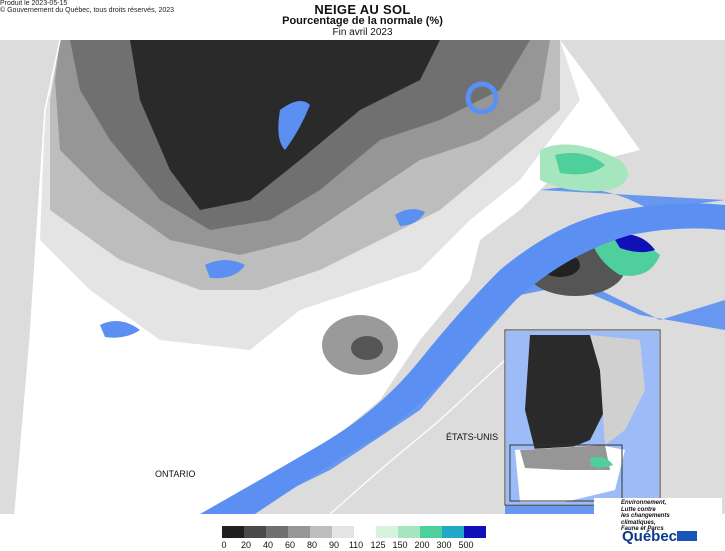 The image size is (725, 551). Describe the element at coordinates (410, 217) in the screenshot. I see `lake-saint-jean` at that location.